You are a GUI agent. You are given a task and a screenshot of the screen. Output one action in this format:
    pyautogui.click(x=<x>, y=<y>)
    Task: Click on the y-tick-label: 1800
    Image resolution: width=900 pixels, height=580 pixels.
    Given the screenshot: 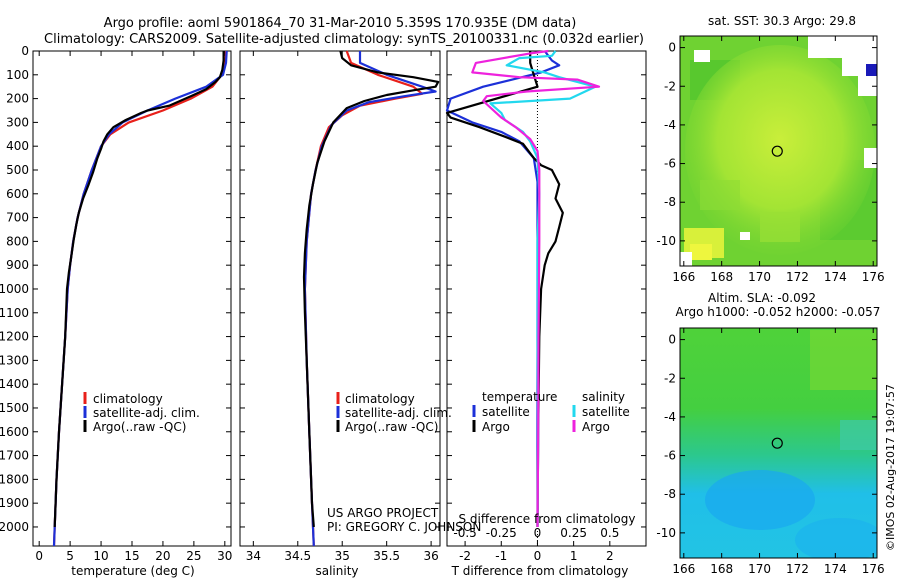 What is the action you would take?
    pyautogui.click(x=14, y=479)
    